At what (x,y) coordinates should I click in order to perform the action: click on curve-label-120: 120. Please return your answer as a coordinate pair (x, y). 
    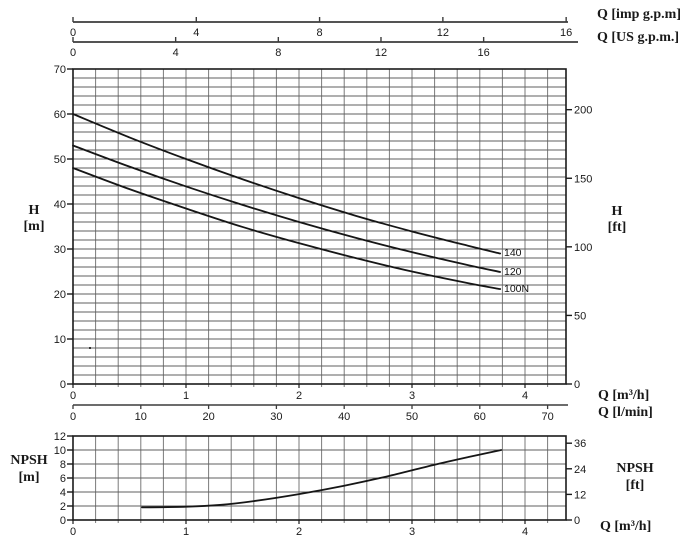
    Looking at the image, I should click on (513, 272).